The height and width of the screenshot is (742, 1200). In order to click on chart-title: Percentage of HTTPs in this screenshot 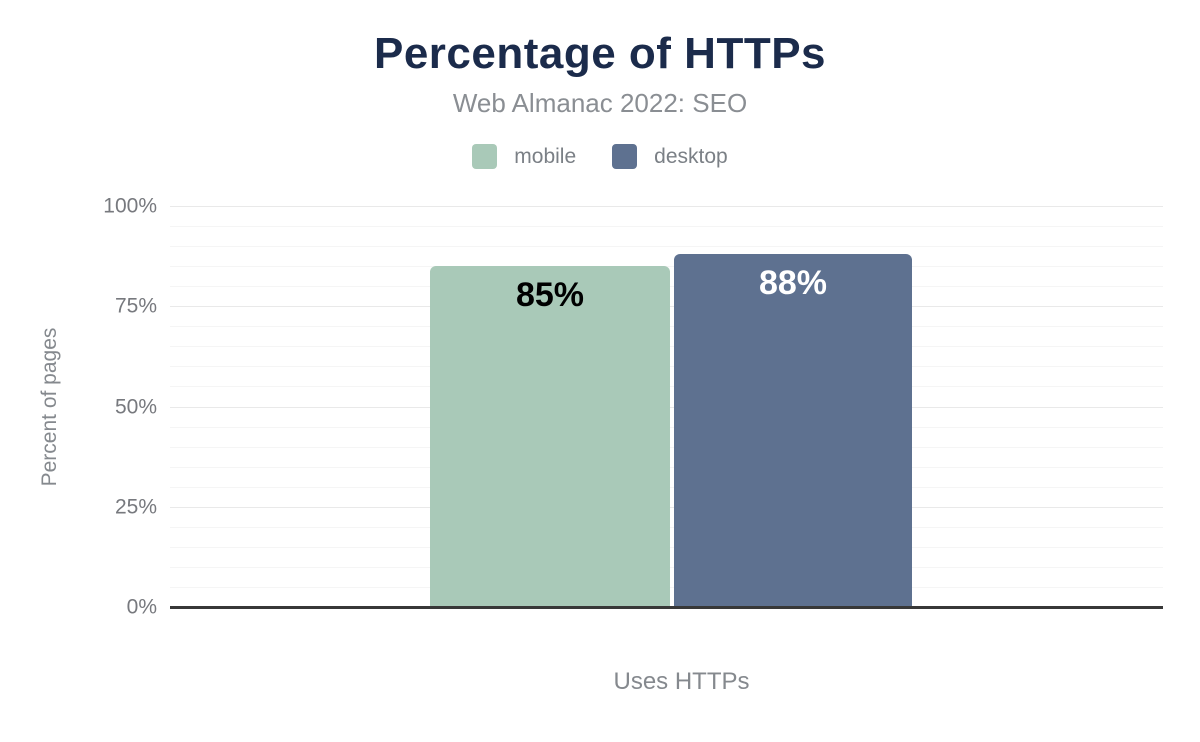, I will do `click(600, 53)`.